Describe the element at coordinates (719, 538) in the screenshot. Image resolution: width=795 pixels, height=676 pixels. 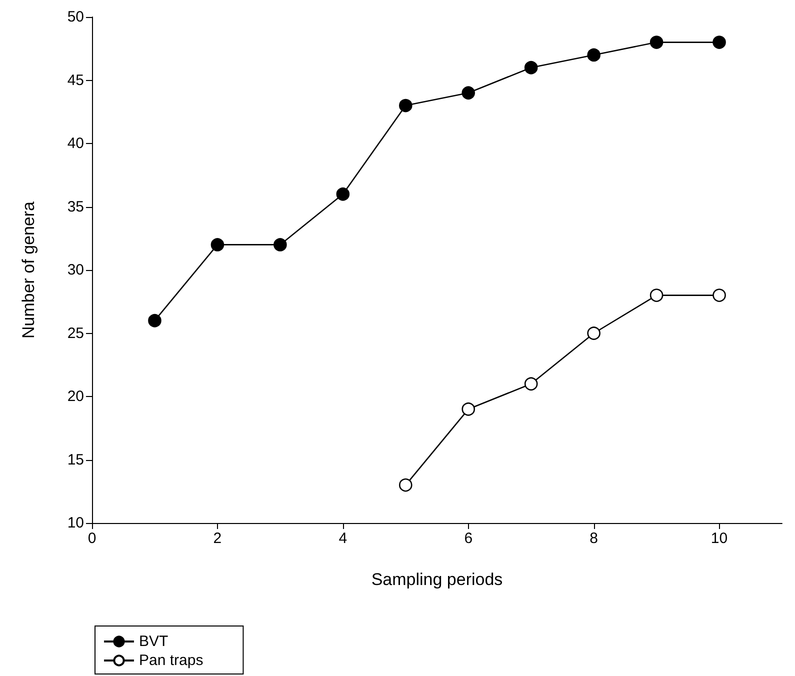
I see `x-tick-label: 10` at that location.